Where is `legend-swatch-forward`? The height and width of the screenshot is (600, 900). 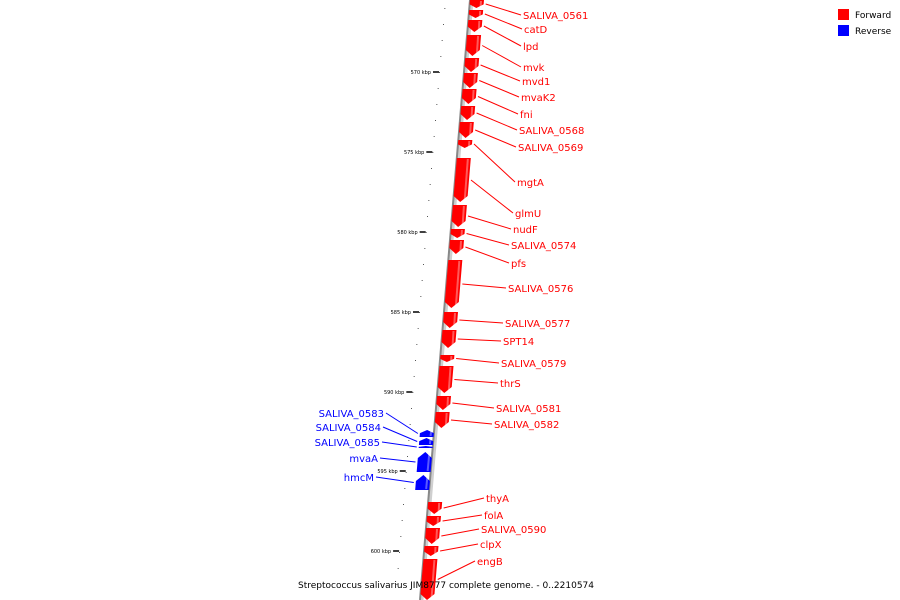
legend-swatch-forward is located at coordinates (843, 14).